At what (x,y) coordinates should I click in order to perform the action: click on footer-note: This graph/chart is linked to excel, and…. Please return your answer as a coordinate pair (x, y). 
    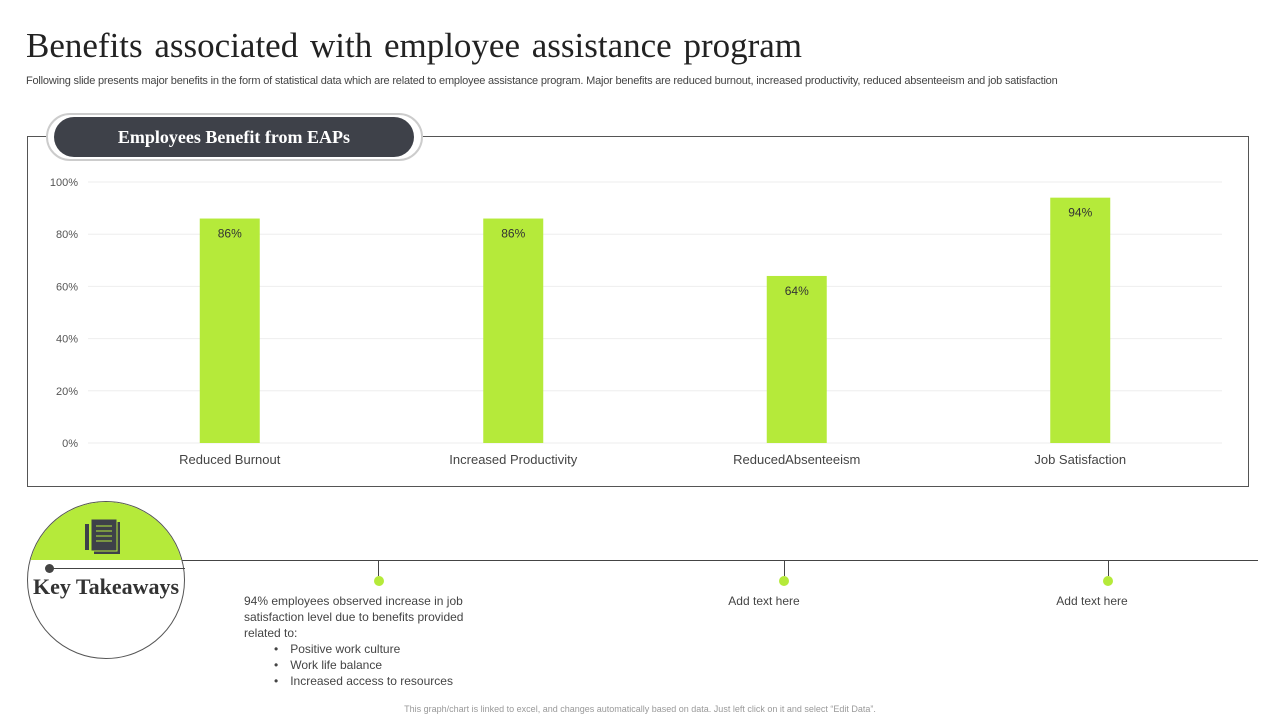
    Looking at the image, I should click on (640, 709).